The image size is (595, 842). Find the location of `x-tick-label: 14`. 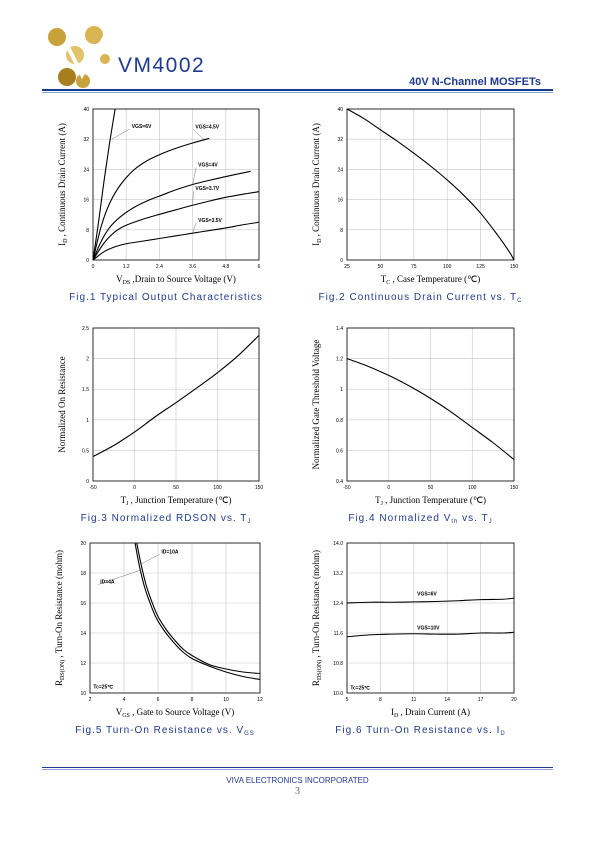

x-tick-label: 14 is located at coordinates (447, 700).